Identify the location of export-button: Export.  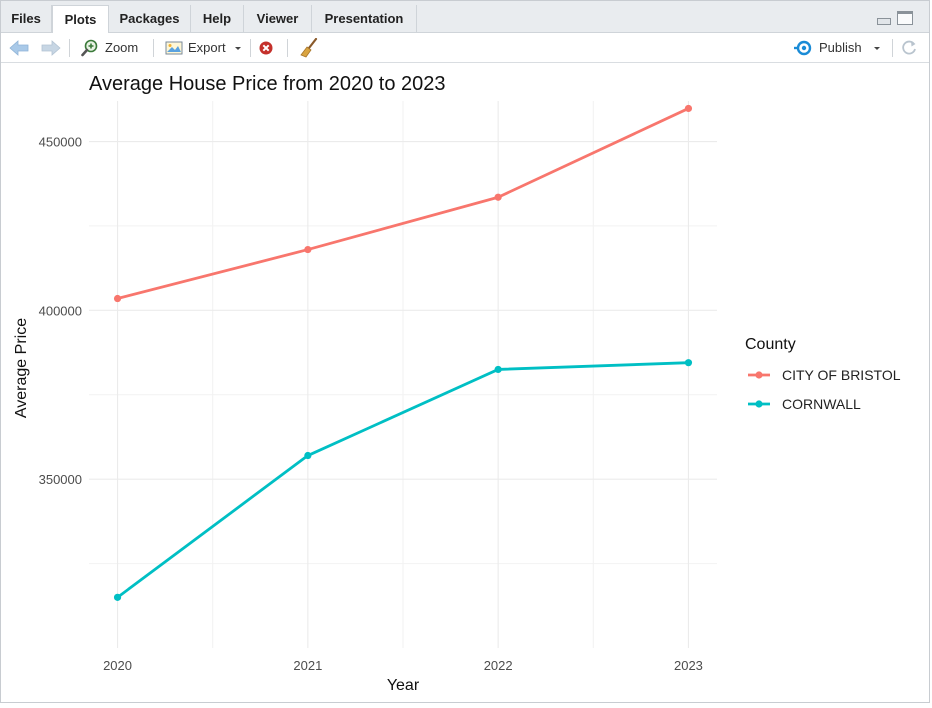
(203, 48).